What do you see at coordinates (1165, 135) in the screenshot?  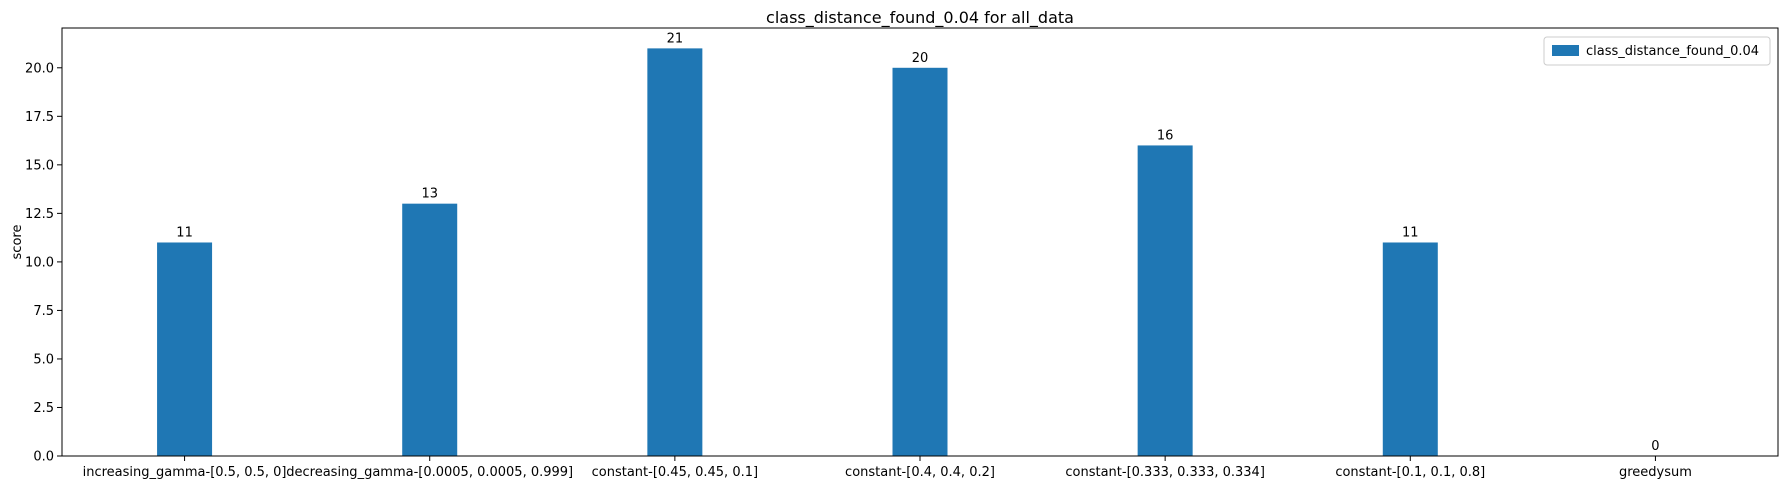 I see `bar-value-label: 16` at bounding box center [1165, 135].